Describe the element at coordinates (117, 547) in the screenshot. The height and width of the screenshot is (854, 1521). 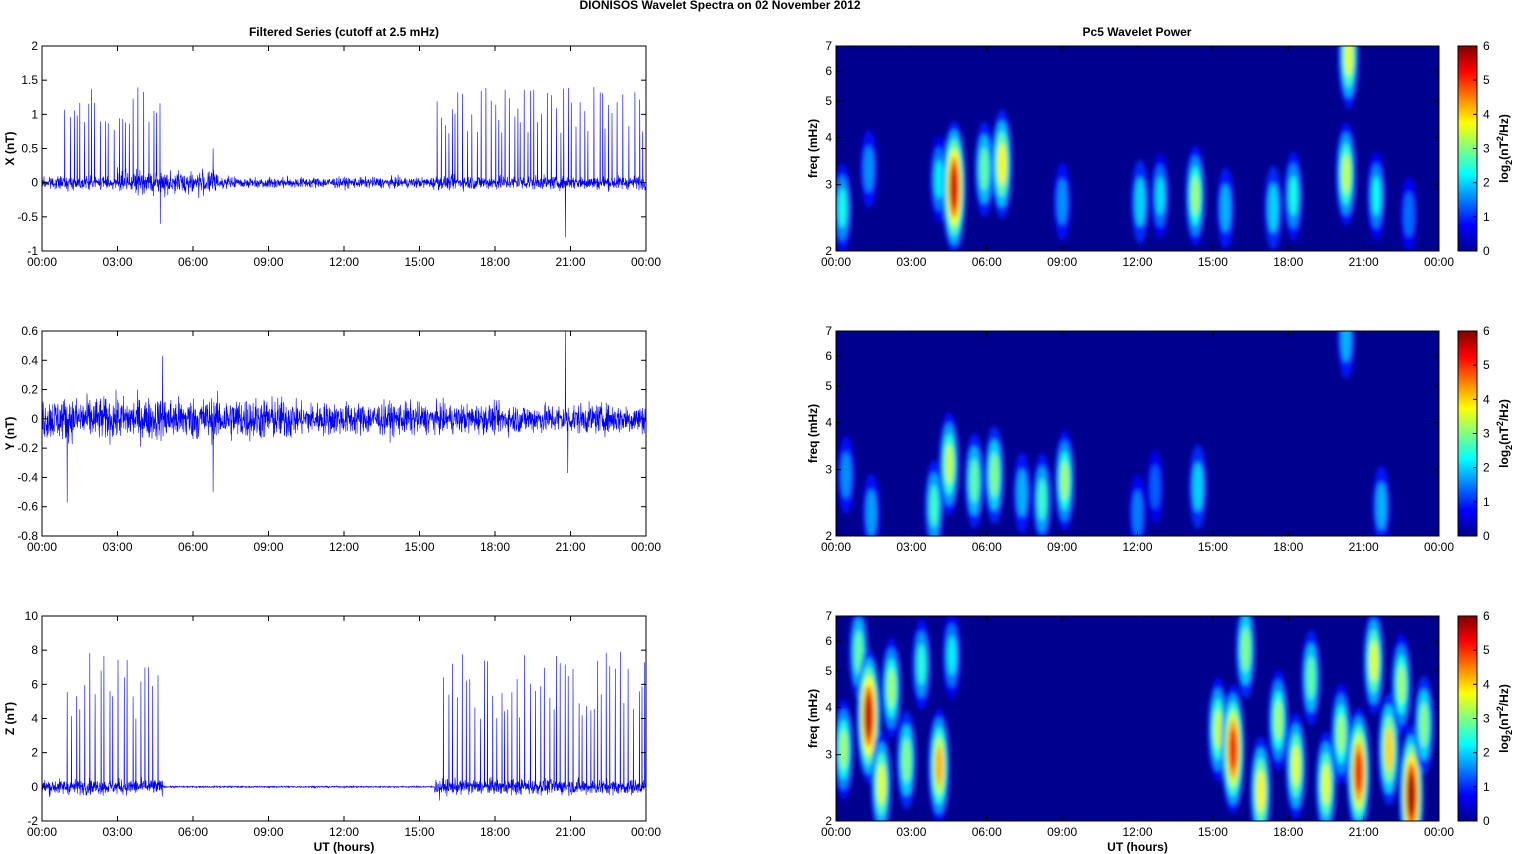
I see `y-series-xtick-label: 03:00` at that location.